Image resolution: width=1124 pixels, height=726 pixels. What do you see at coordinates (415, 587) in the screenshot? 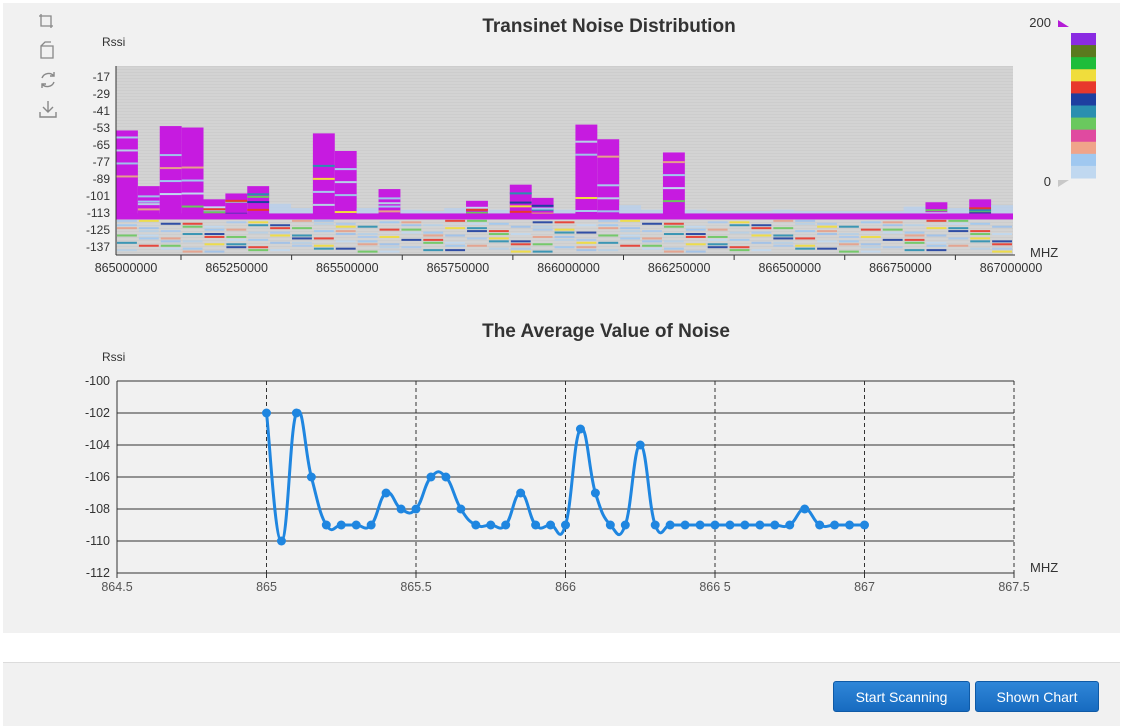
I see `line-x-tick-label: 865.5` at bounding box center [415, 587].